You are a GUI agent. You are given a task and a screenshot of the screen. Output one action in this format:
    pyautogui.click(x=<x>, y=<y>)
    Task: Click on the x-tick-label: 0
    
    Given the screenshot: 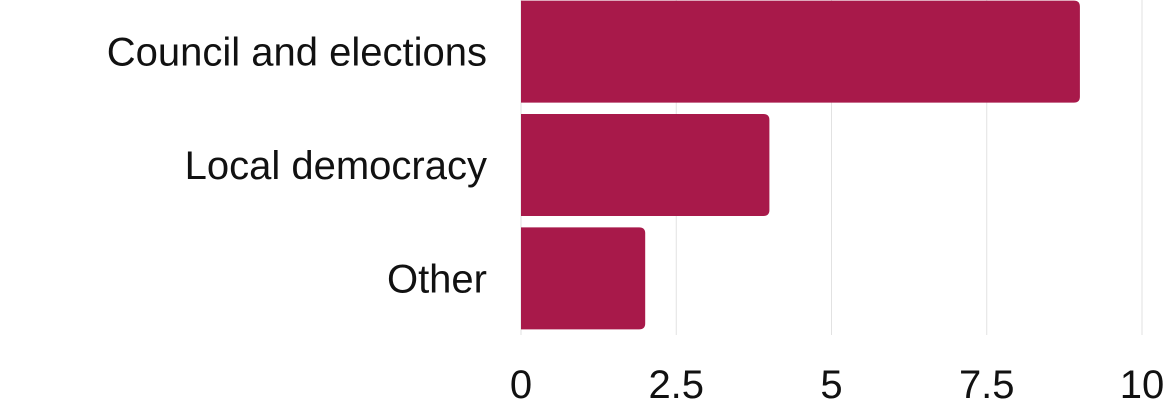 What is the action you would take?
    pyautogui.click(x=521, y=385)
    